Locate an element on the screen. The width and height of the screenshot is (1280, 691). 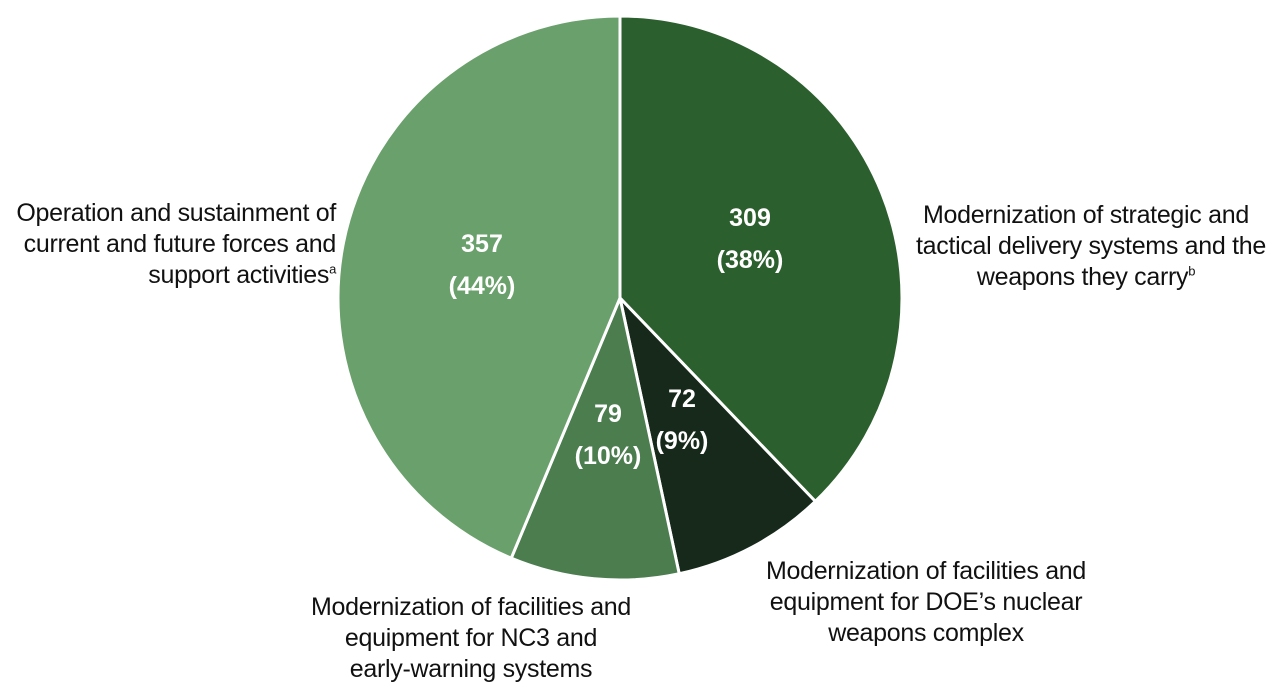
footnote-a: a is located at coordinates (332, 269).